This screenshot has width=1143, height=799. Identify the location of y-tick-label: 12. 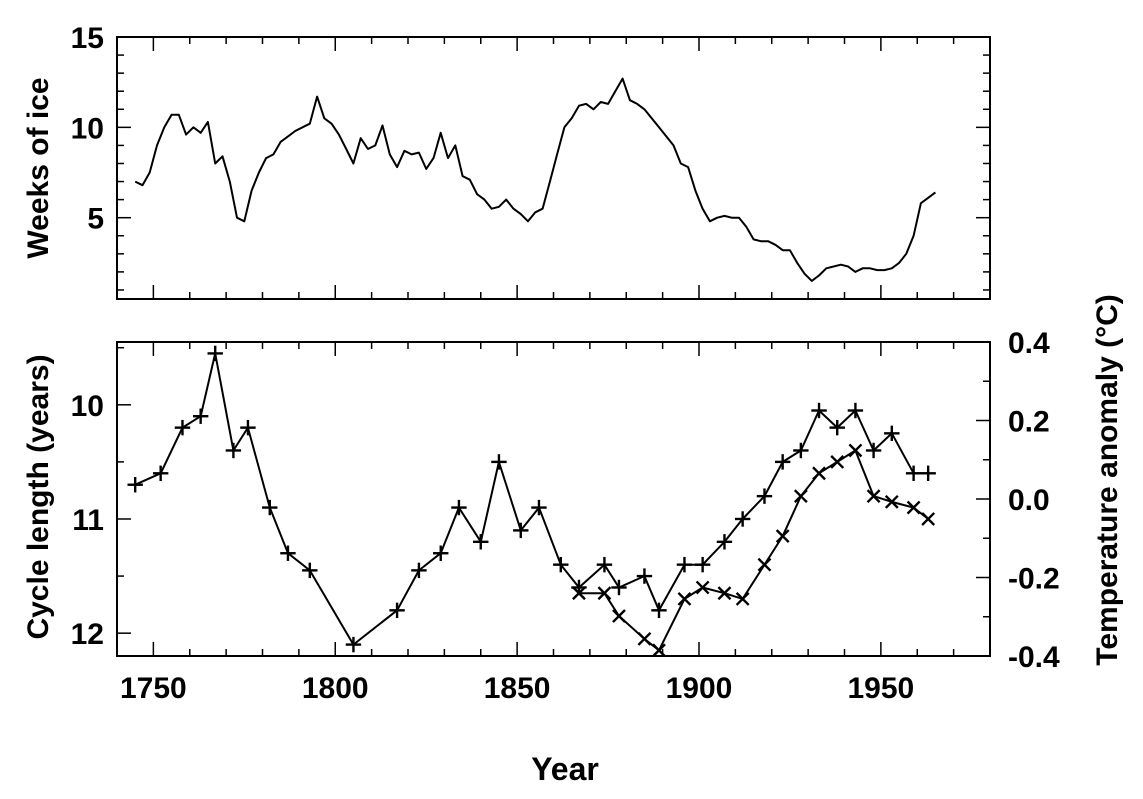
(87, 634).